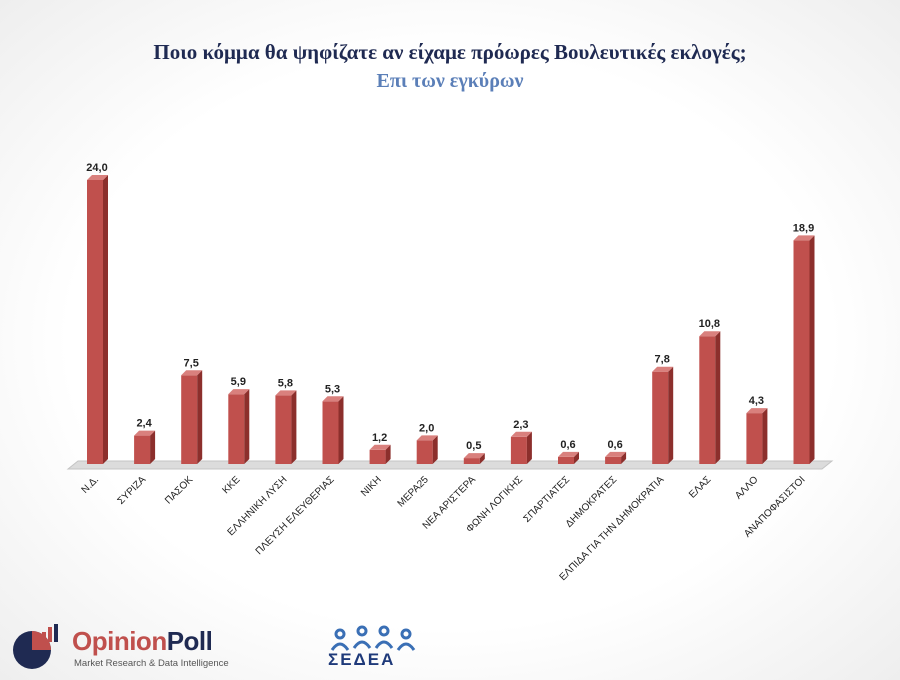 Image resolution: width=900 pixels, height=680 pixels. I want to click on category-label: ΣΥΡΙΖΑ, so click(132, 490).